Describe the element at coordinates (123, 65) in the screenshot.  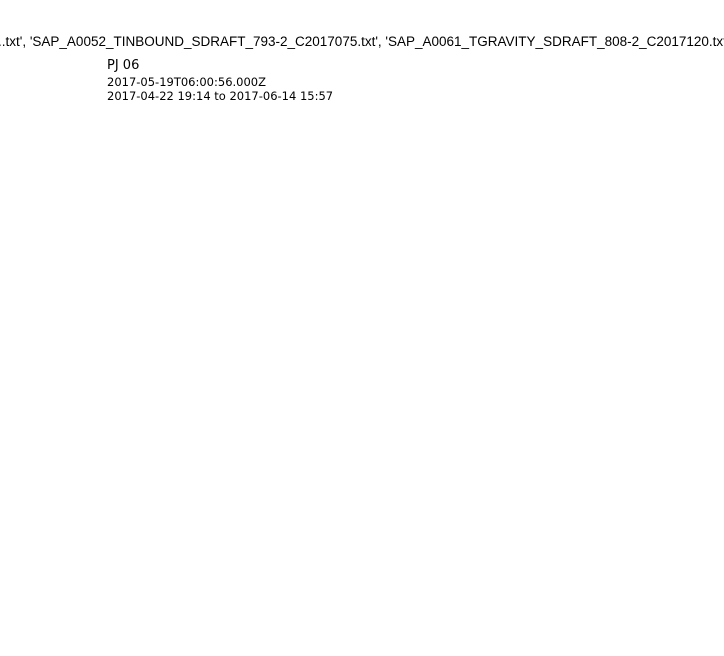
I see `annotation-perijove-label: PJ 06` at that location.